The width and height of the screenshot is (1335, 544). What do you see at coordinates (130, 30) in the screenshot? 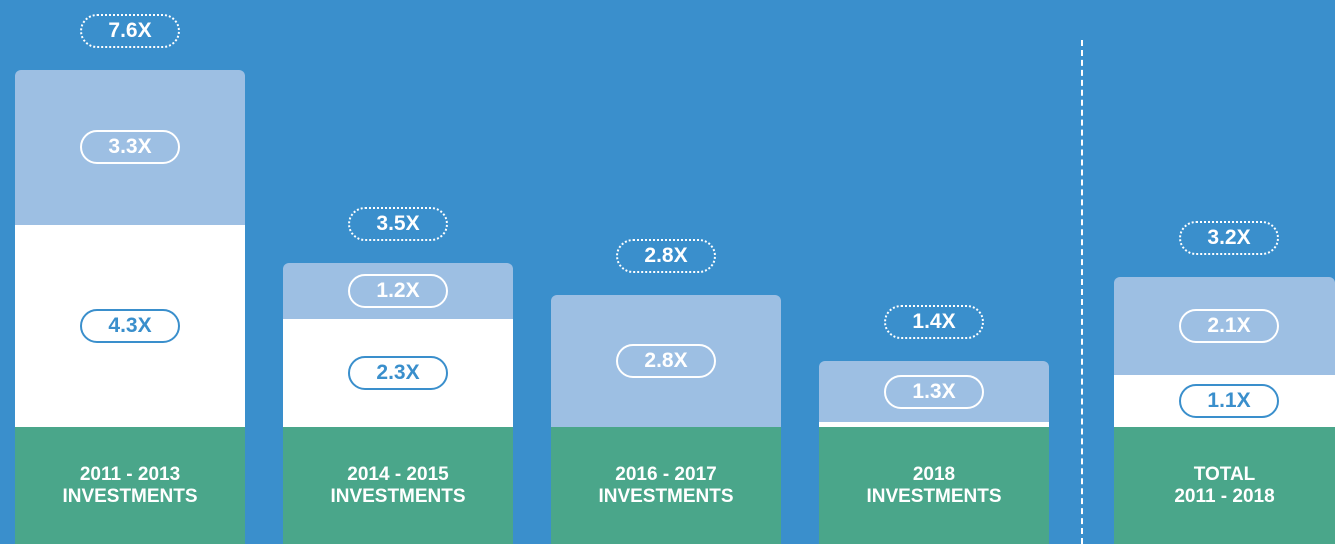
I see `total-label: 7.6X` at bounding box center [130, 30].